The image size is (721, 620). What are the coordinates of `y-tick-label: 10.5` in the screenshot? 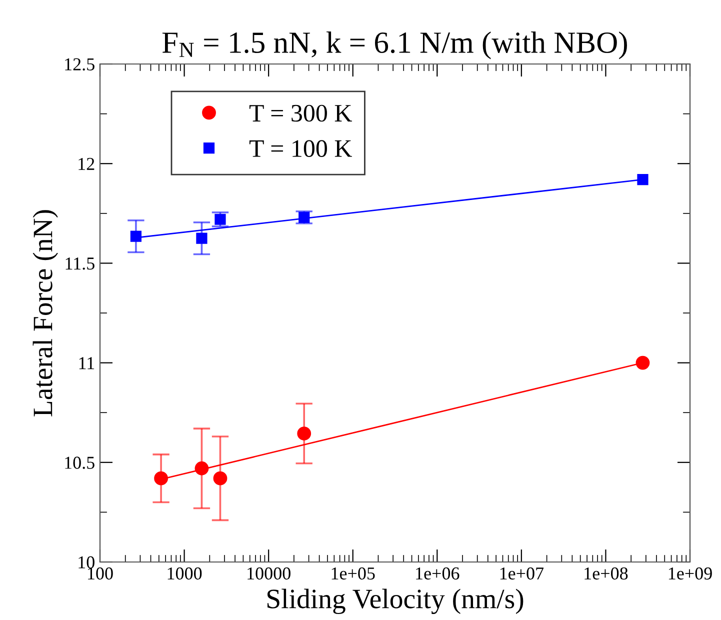 It's located at (79, 462).